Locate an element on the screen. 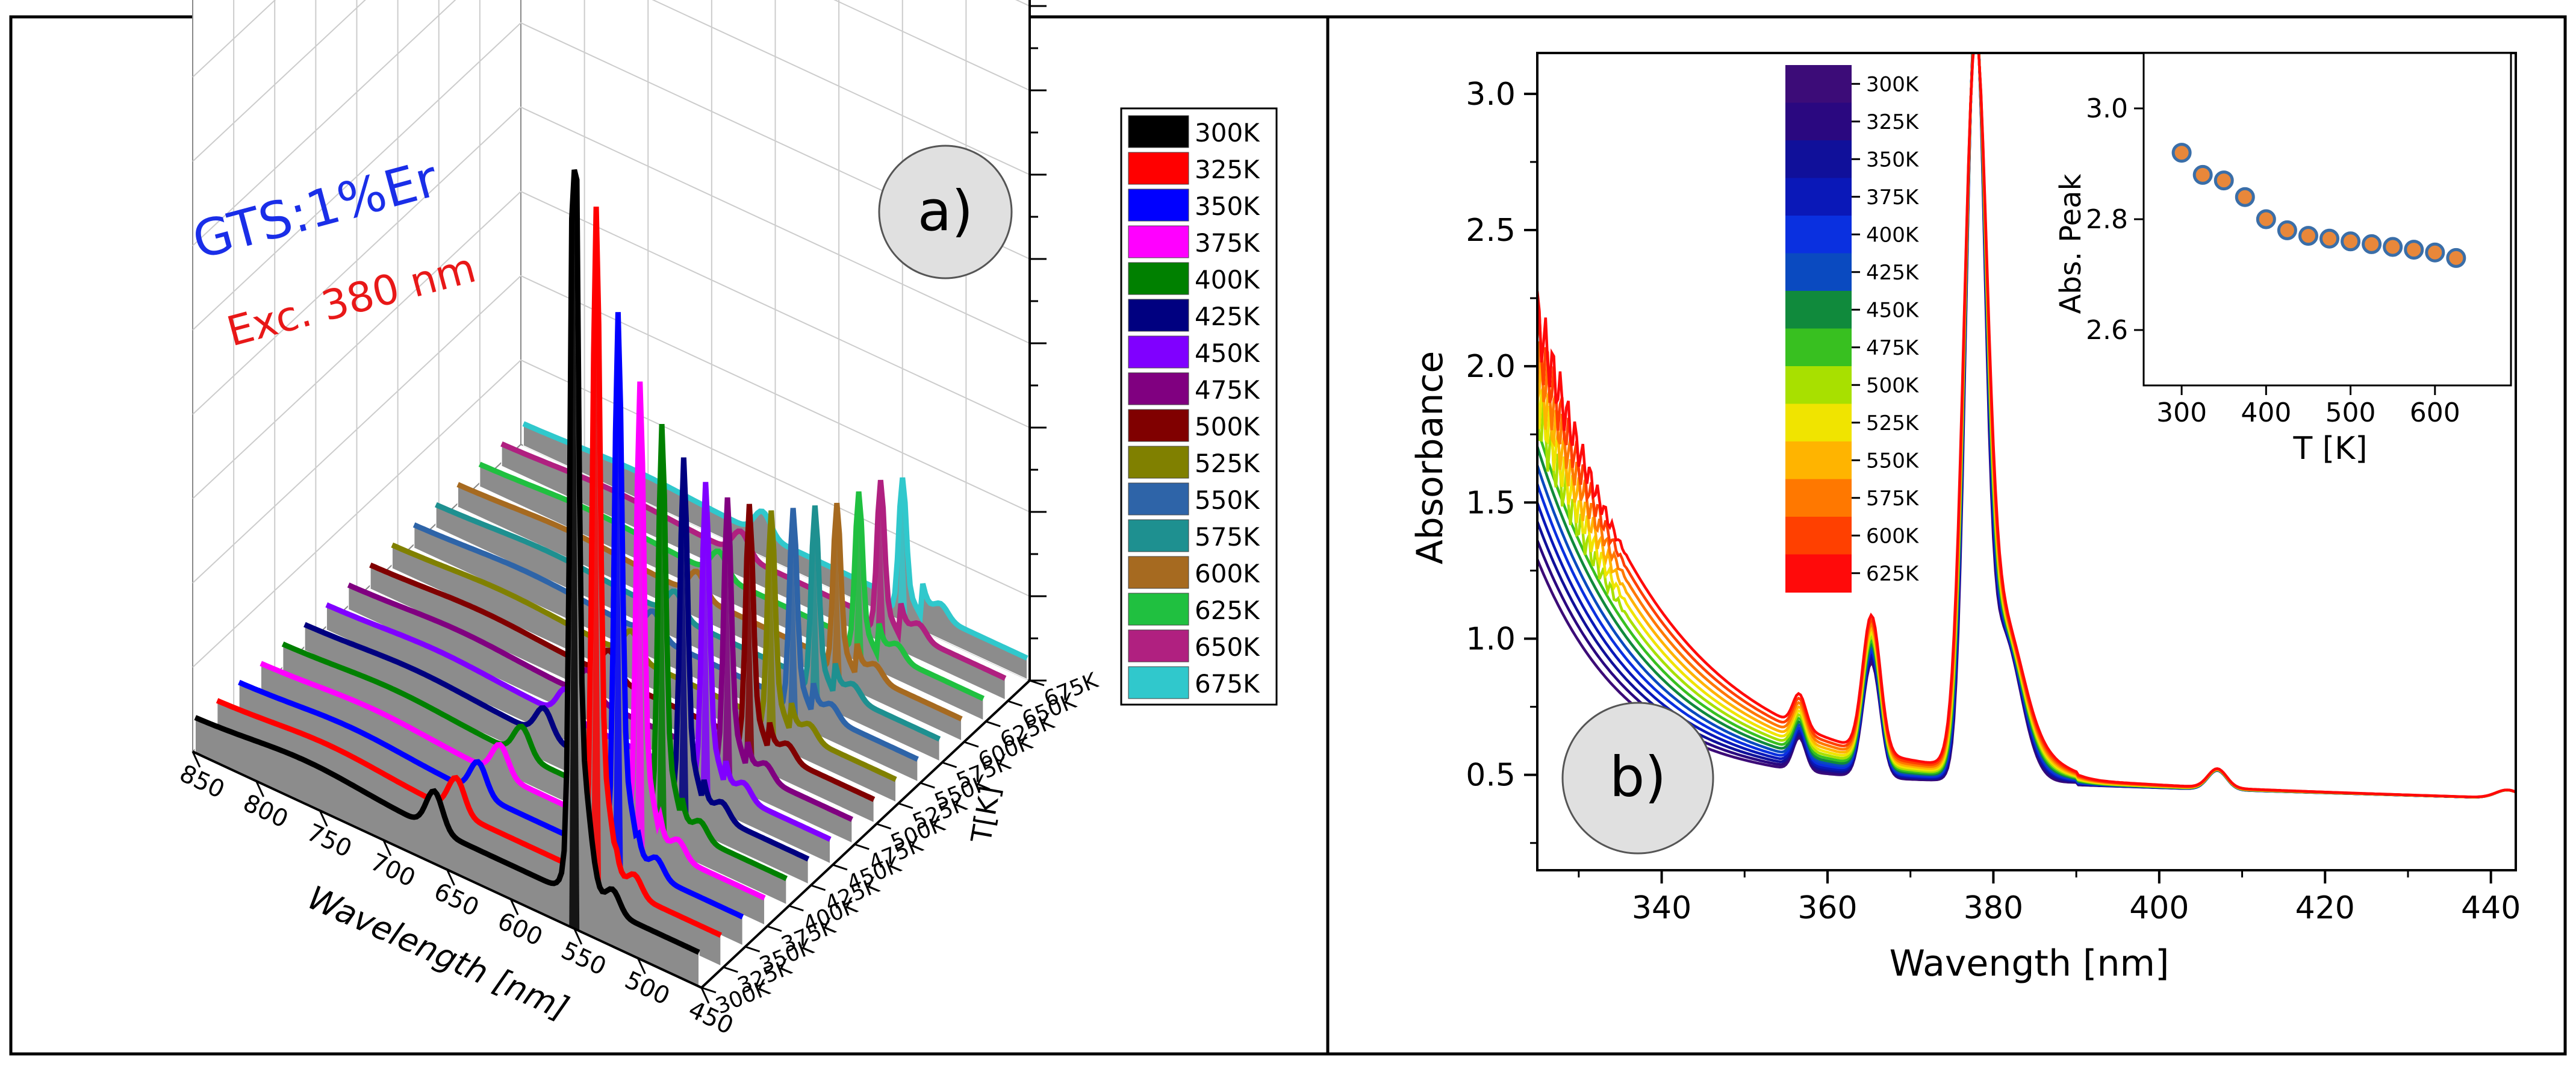  legend-label-375K: 375K is located at coordinates (1227, 243).